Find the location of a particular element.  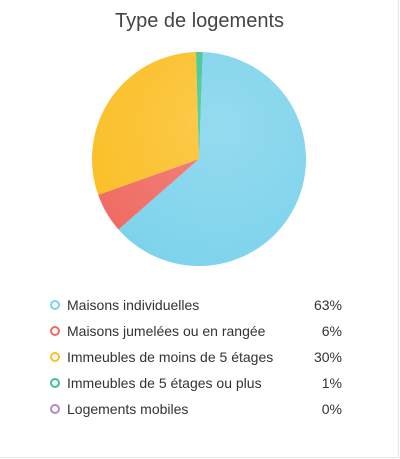

legend-item: Maisons individuelles 63% is located at coordinates (196, 305).